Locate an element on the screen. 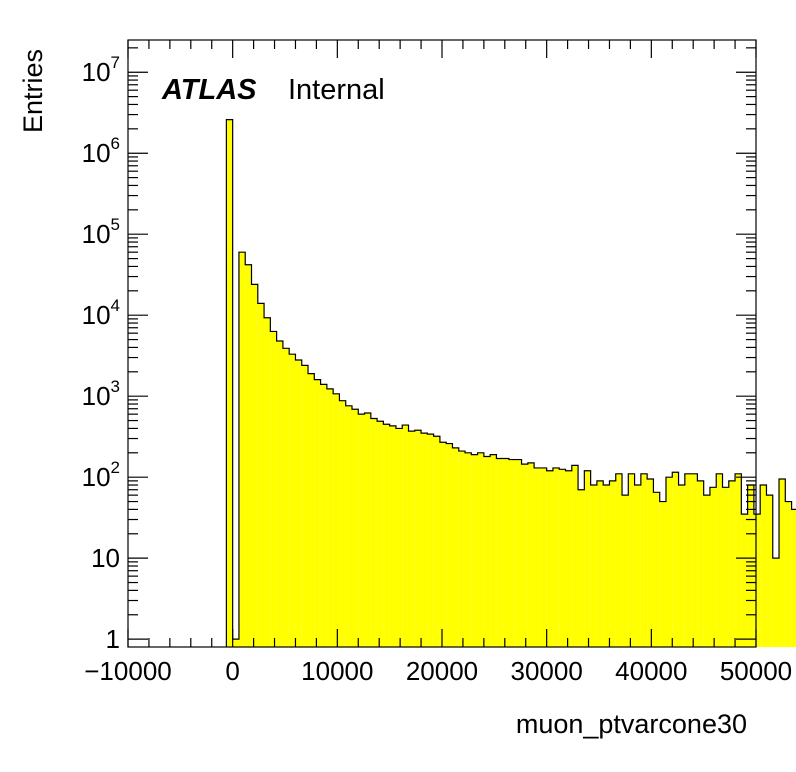 This screenshot has width=796, height=772. y-tick-label: 10 is located at coordinates (105, 558).